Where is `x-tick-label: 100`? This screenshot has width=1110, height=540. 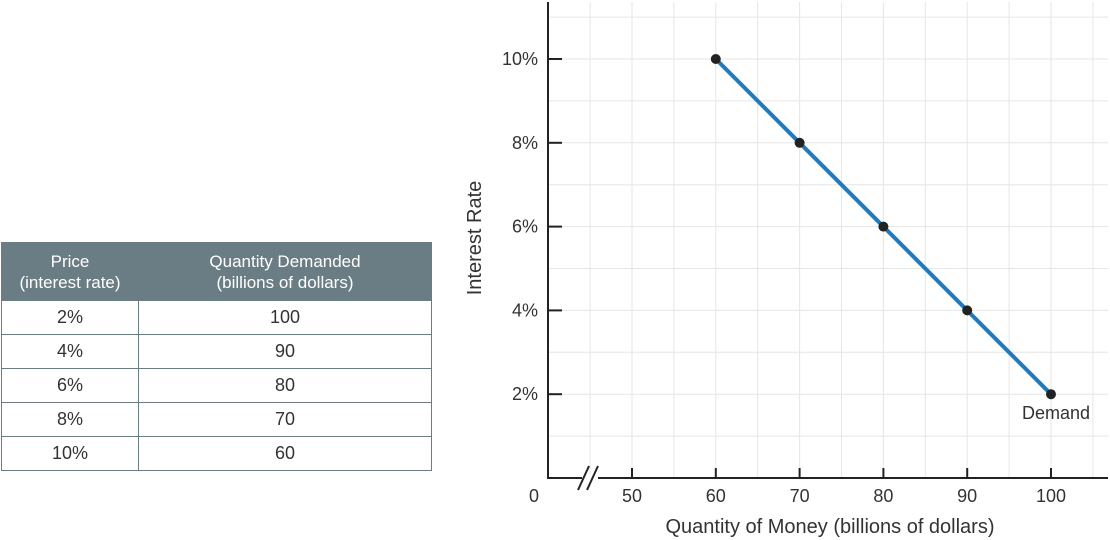
x-tick-label: 100 is located at coordinates (1051, 496).